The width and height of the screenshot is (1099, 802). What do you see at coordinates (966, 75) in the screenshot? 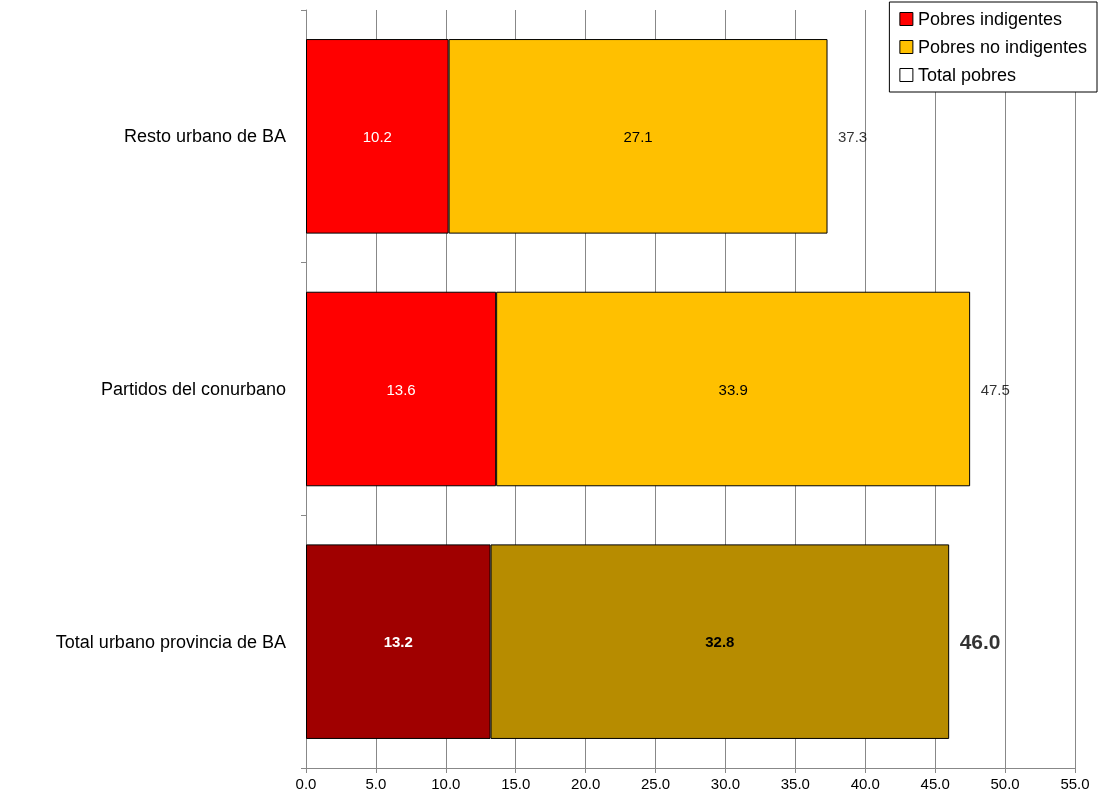
I see `legend-label: Total pobres` at bounding box center [966, 75].